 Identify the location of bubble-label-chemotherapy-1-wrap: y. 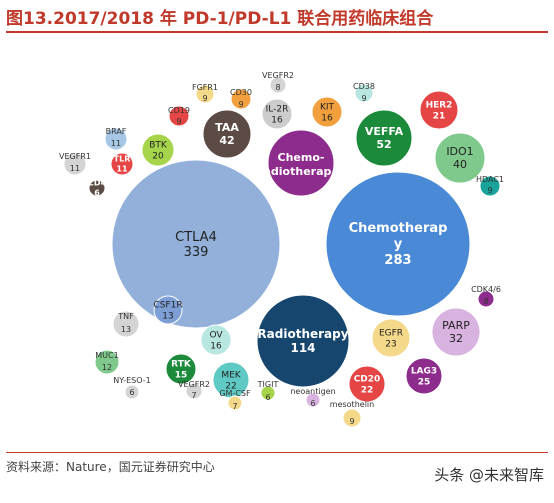
(398, 244).